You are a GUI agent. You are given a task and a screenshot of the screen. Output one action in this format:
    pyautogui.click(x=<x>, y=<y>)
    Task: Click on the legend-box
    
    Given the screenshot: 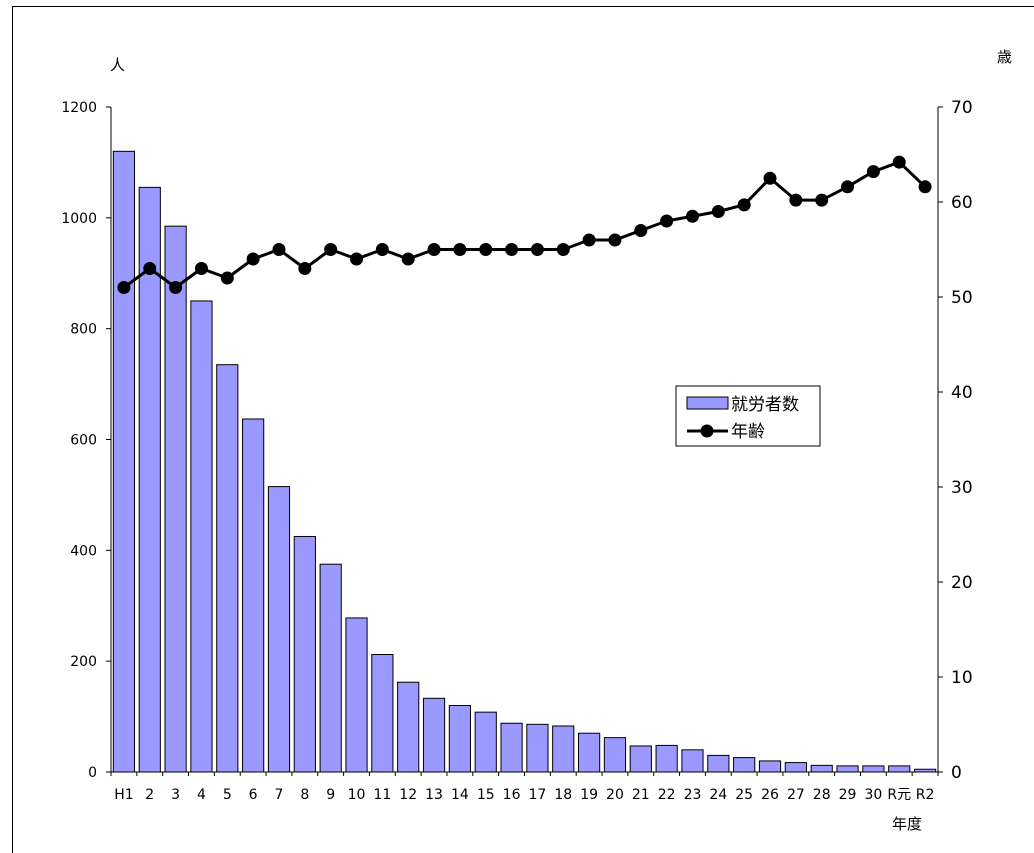 What is the action you would take?
    pyautogui.click(x=748, y=416)
    